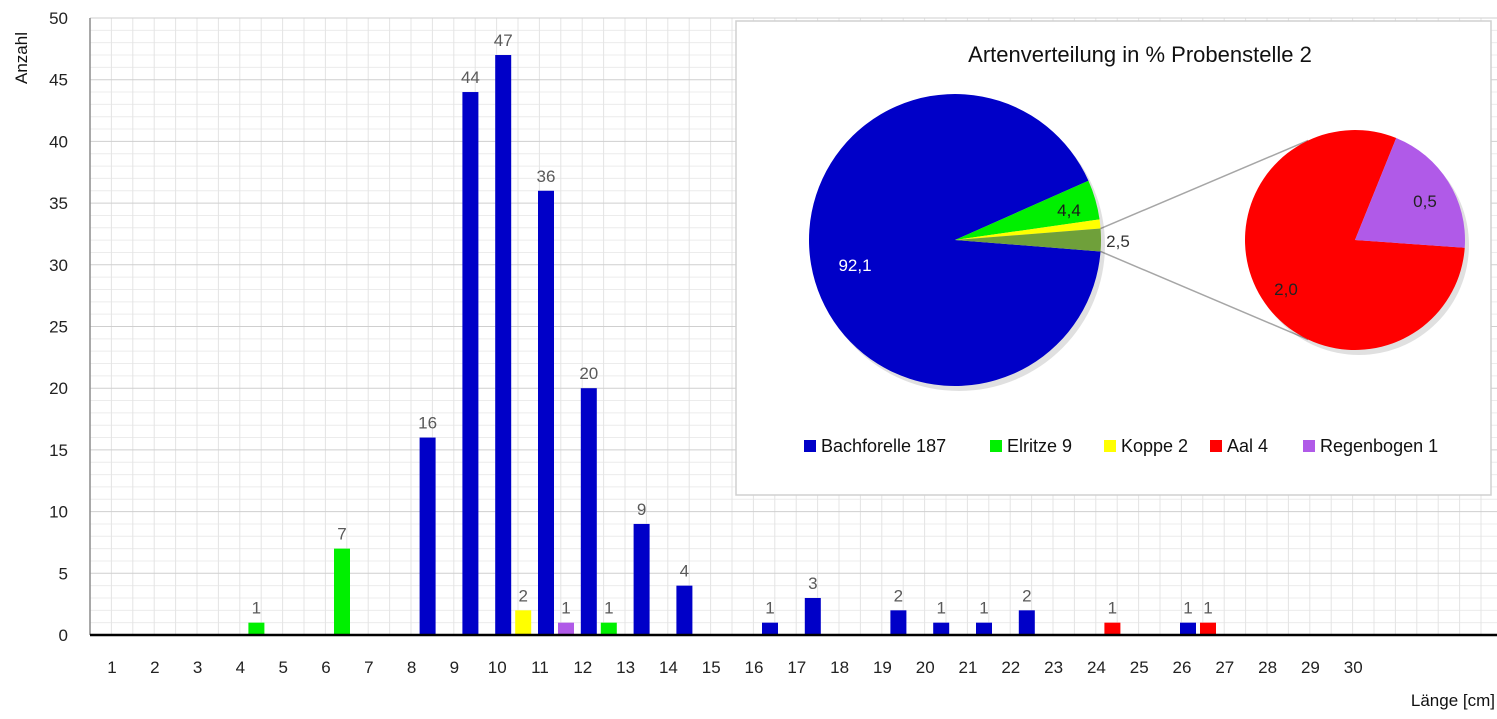 The height and width of the screenshot is (719, 1497). I want to click on x-tick-label: 13, so click(625, 667).